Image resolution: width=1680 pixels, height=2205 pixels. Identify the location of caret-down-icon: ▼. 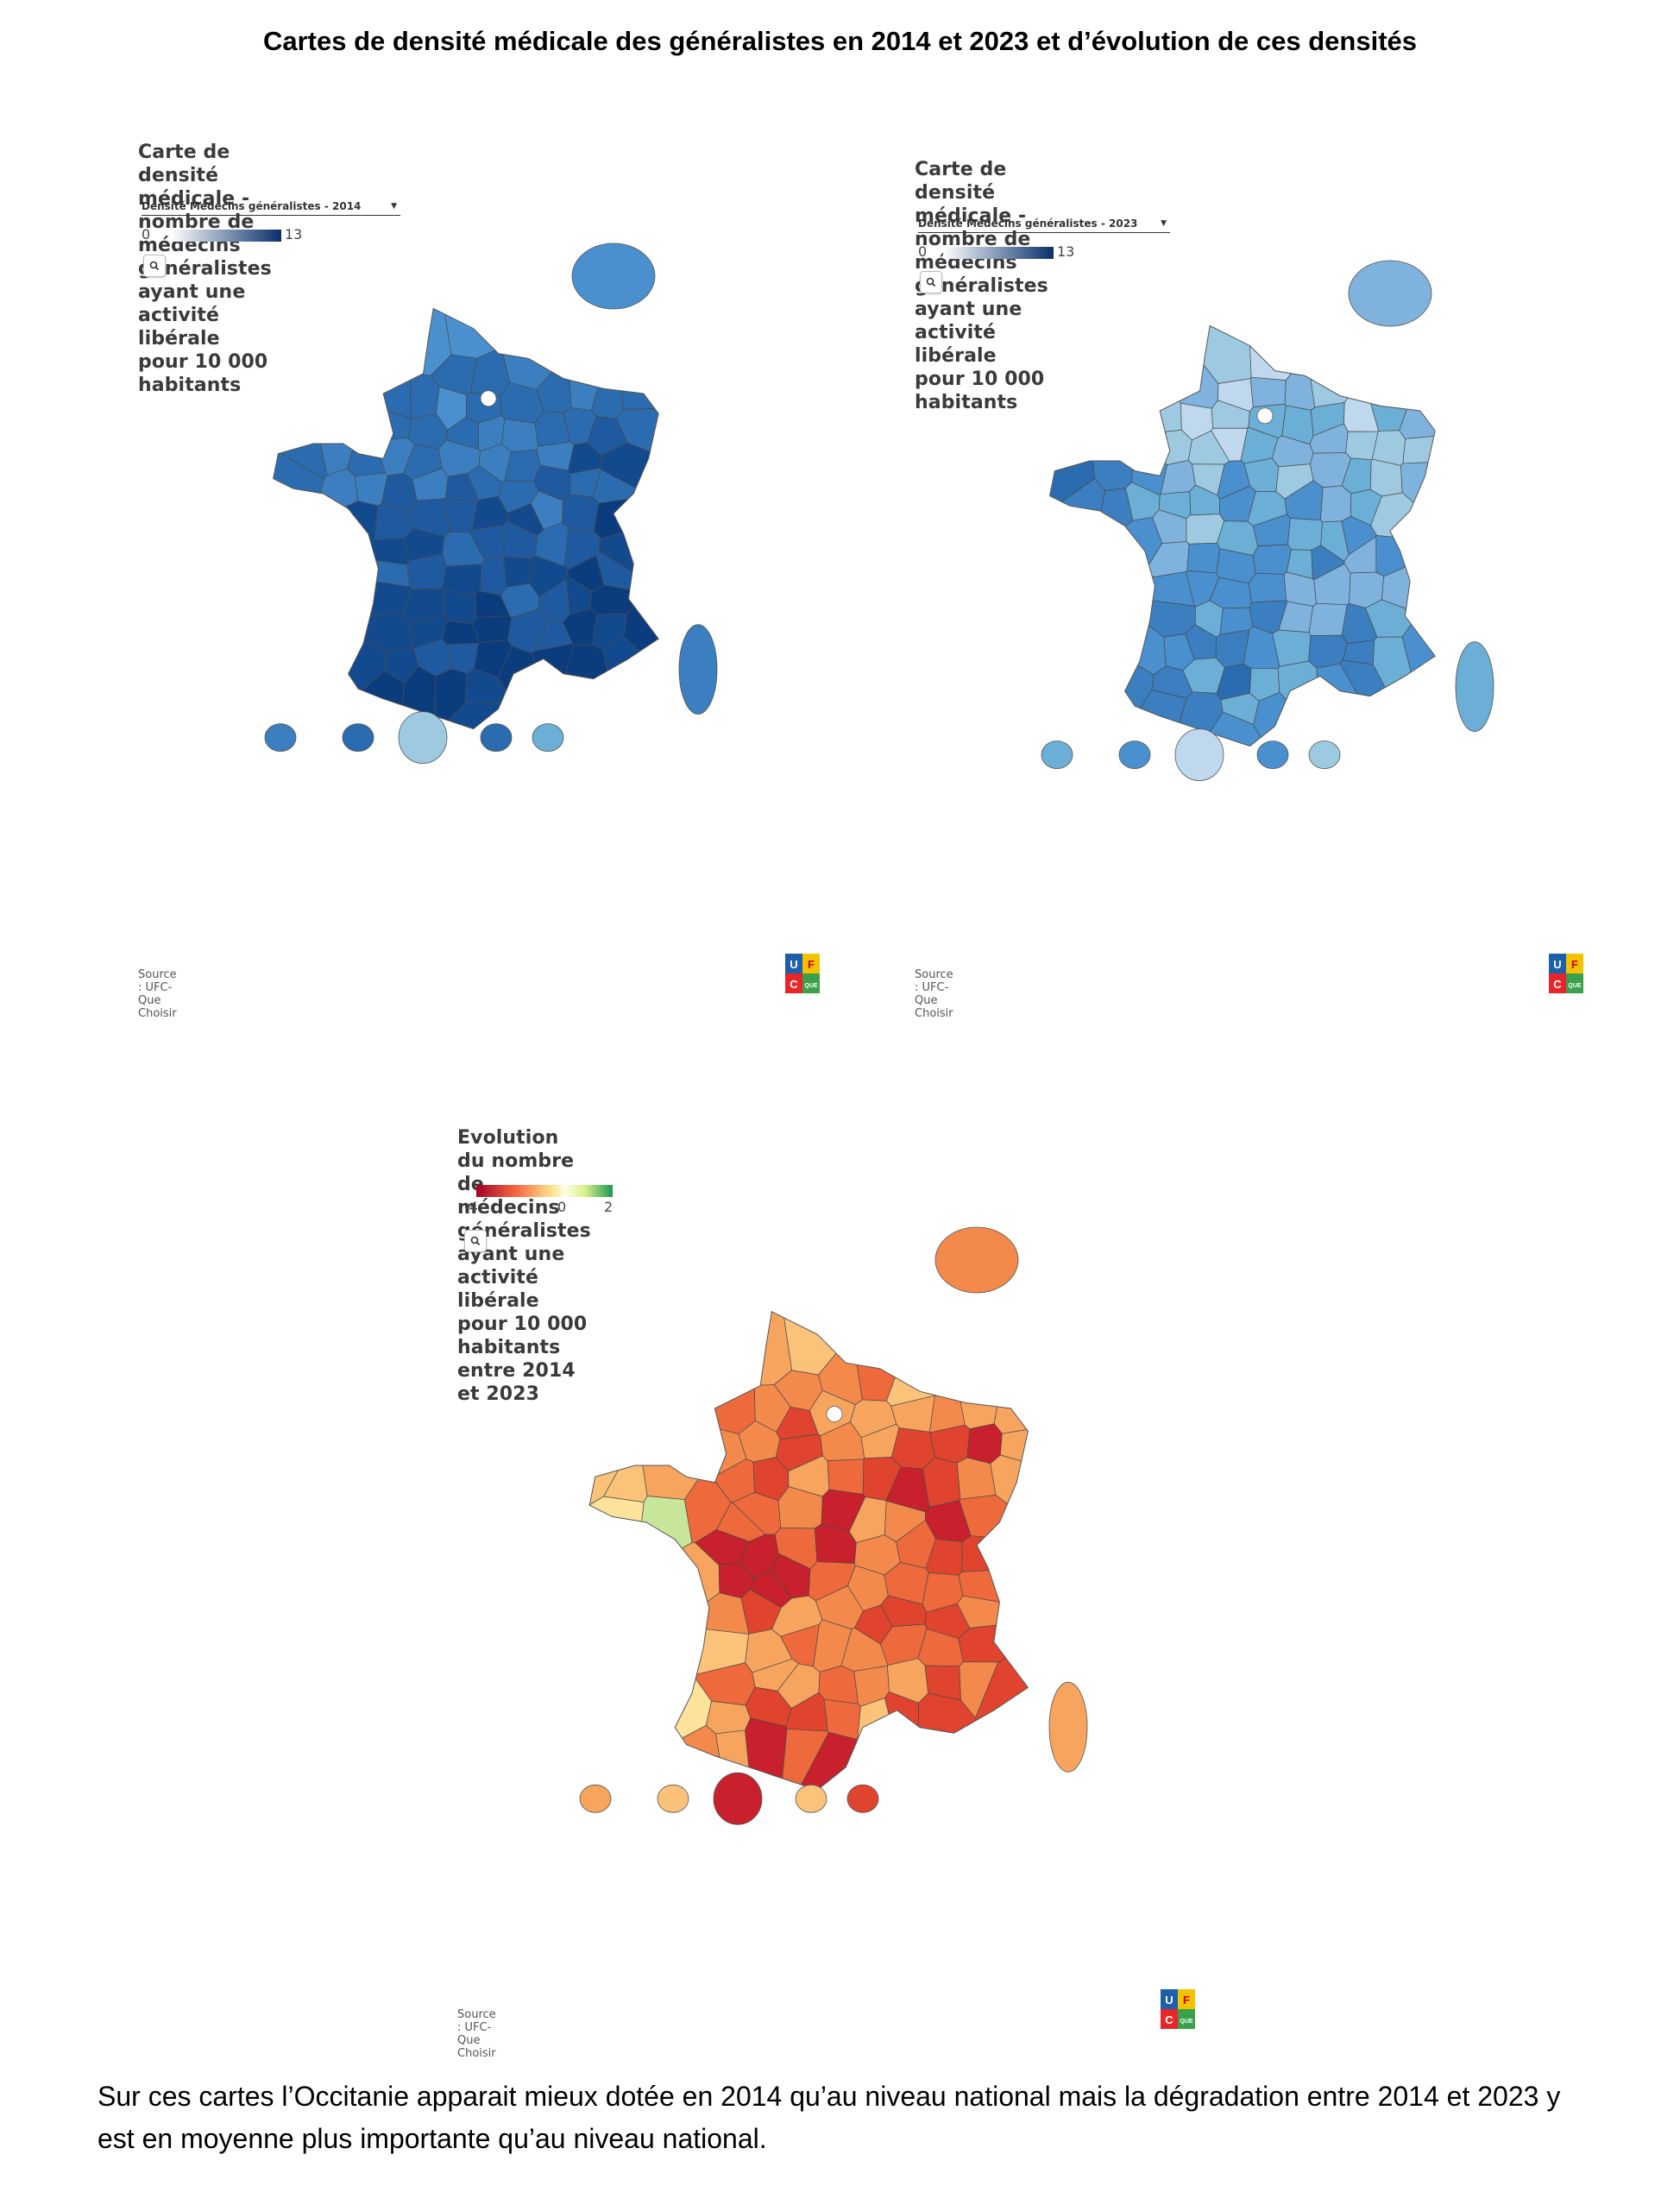
(1164, 223).